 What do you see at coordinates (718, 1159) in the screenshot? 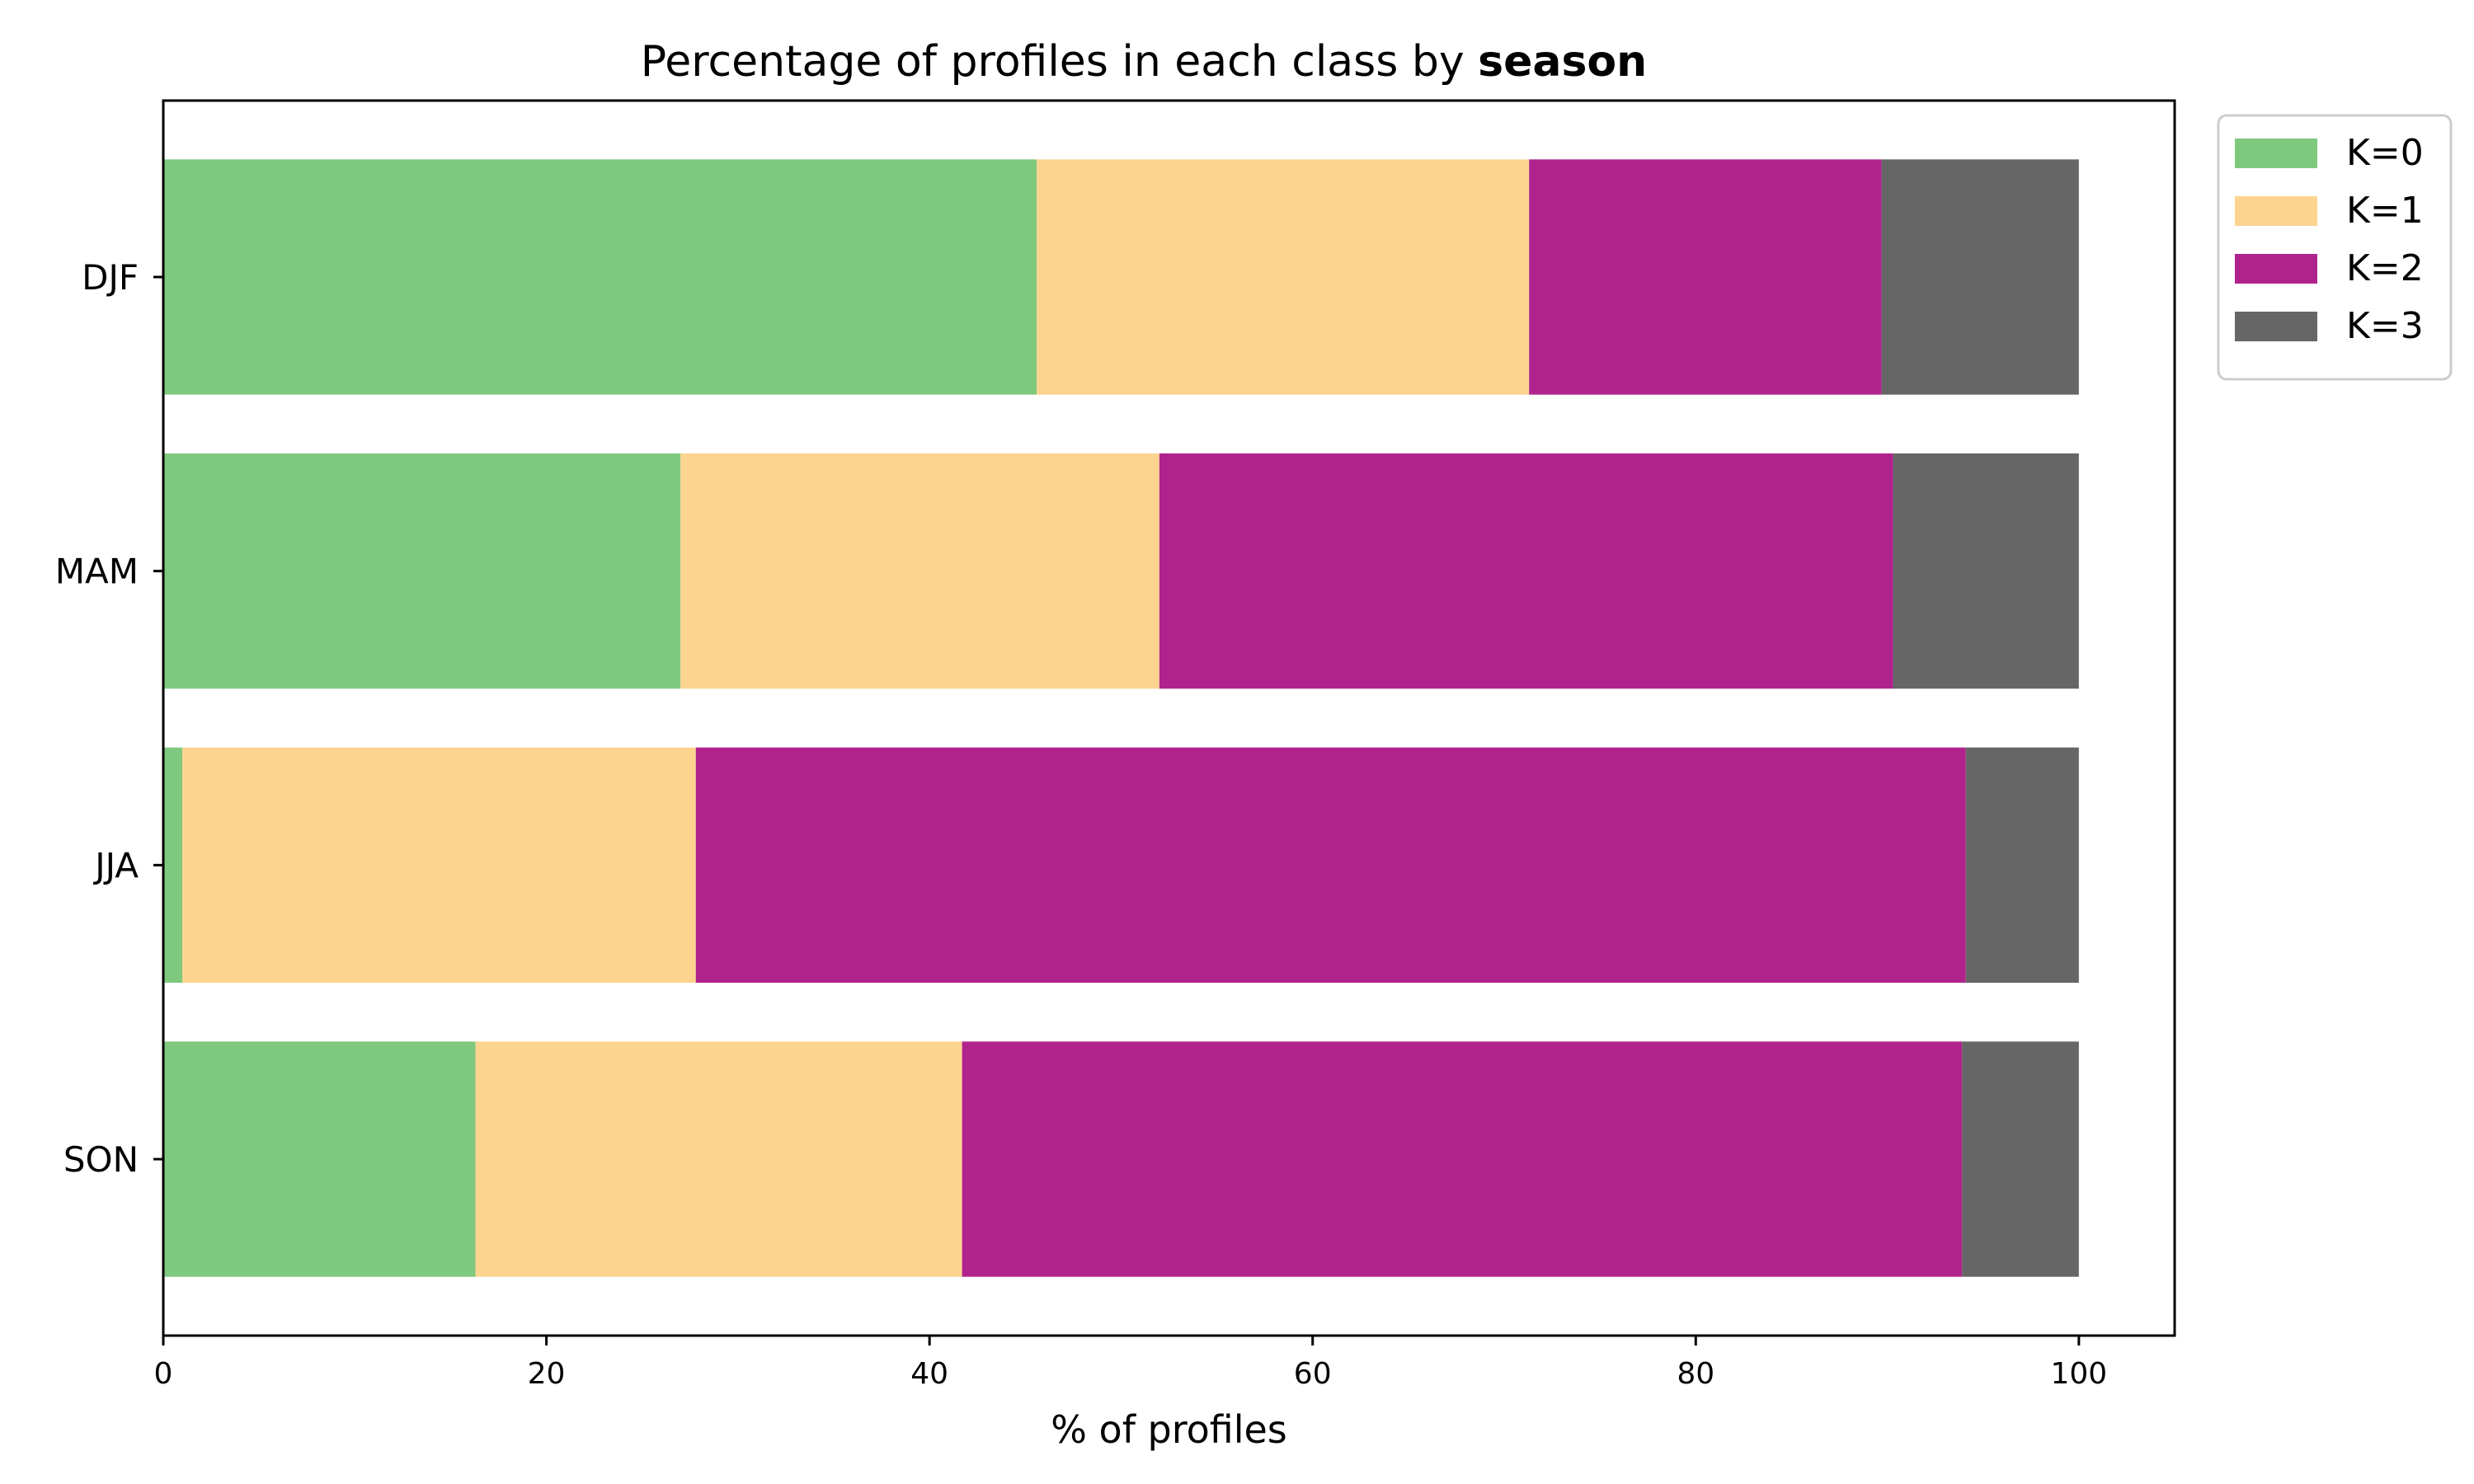
I see `bar-son-k1` at bounding box center [718, 1159].